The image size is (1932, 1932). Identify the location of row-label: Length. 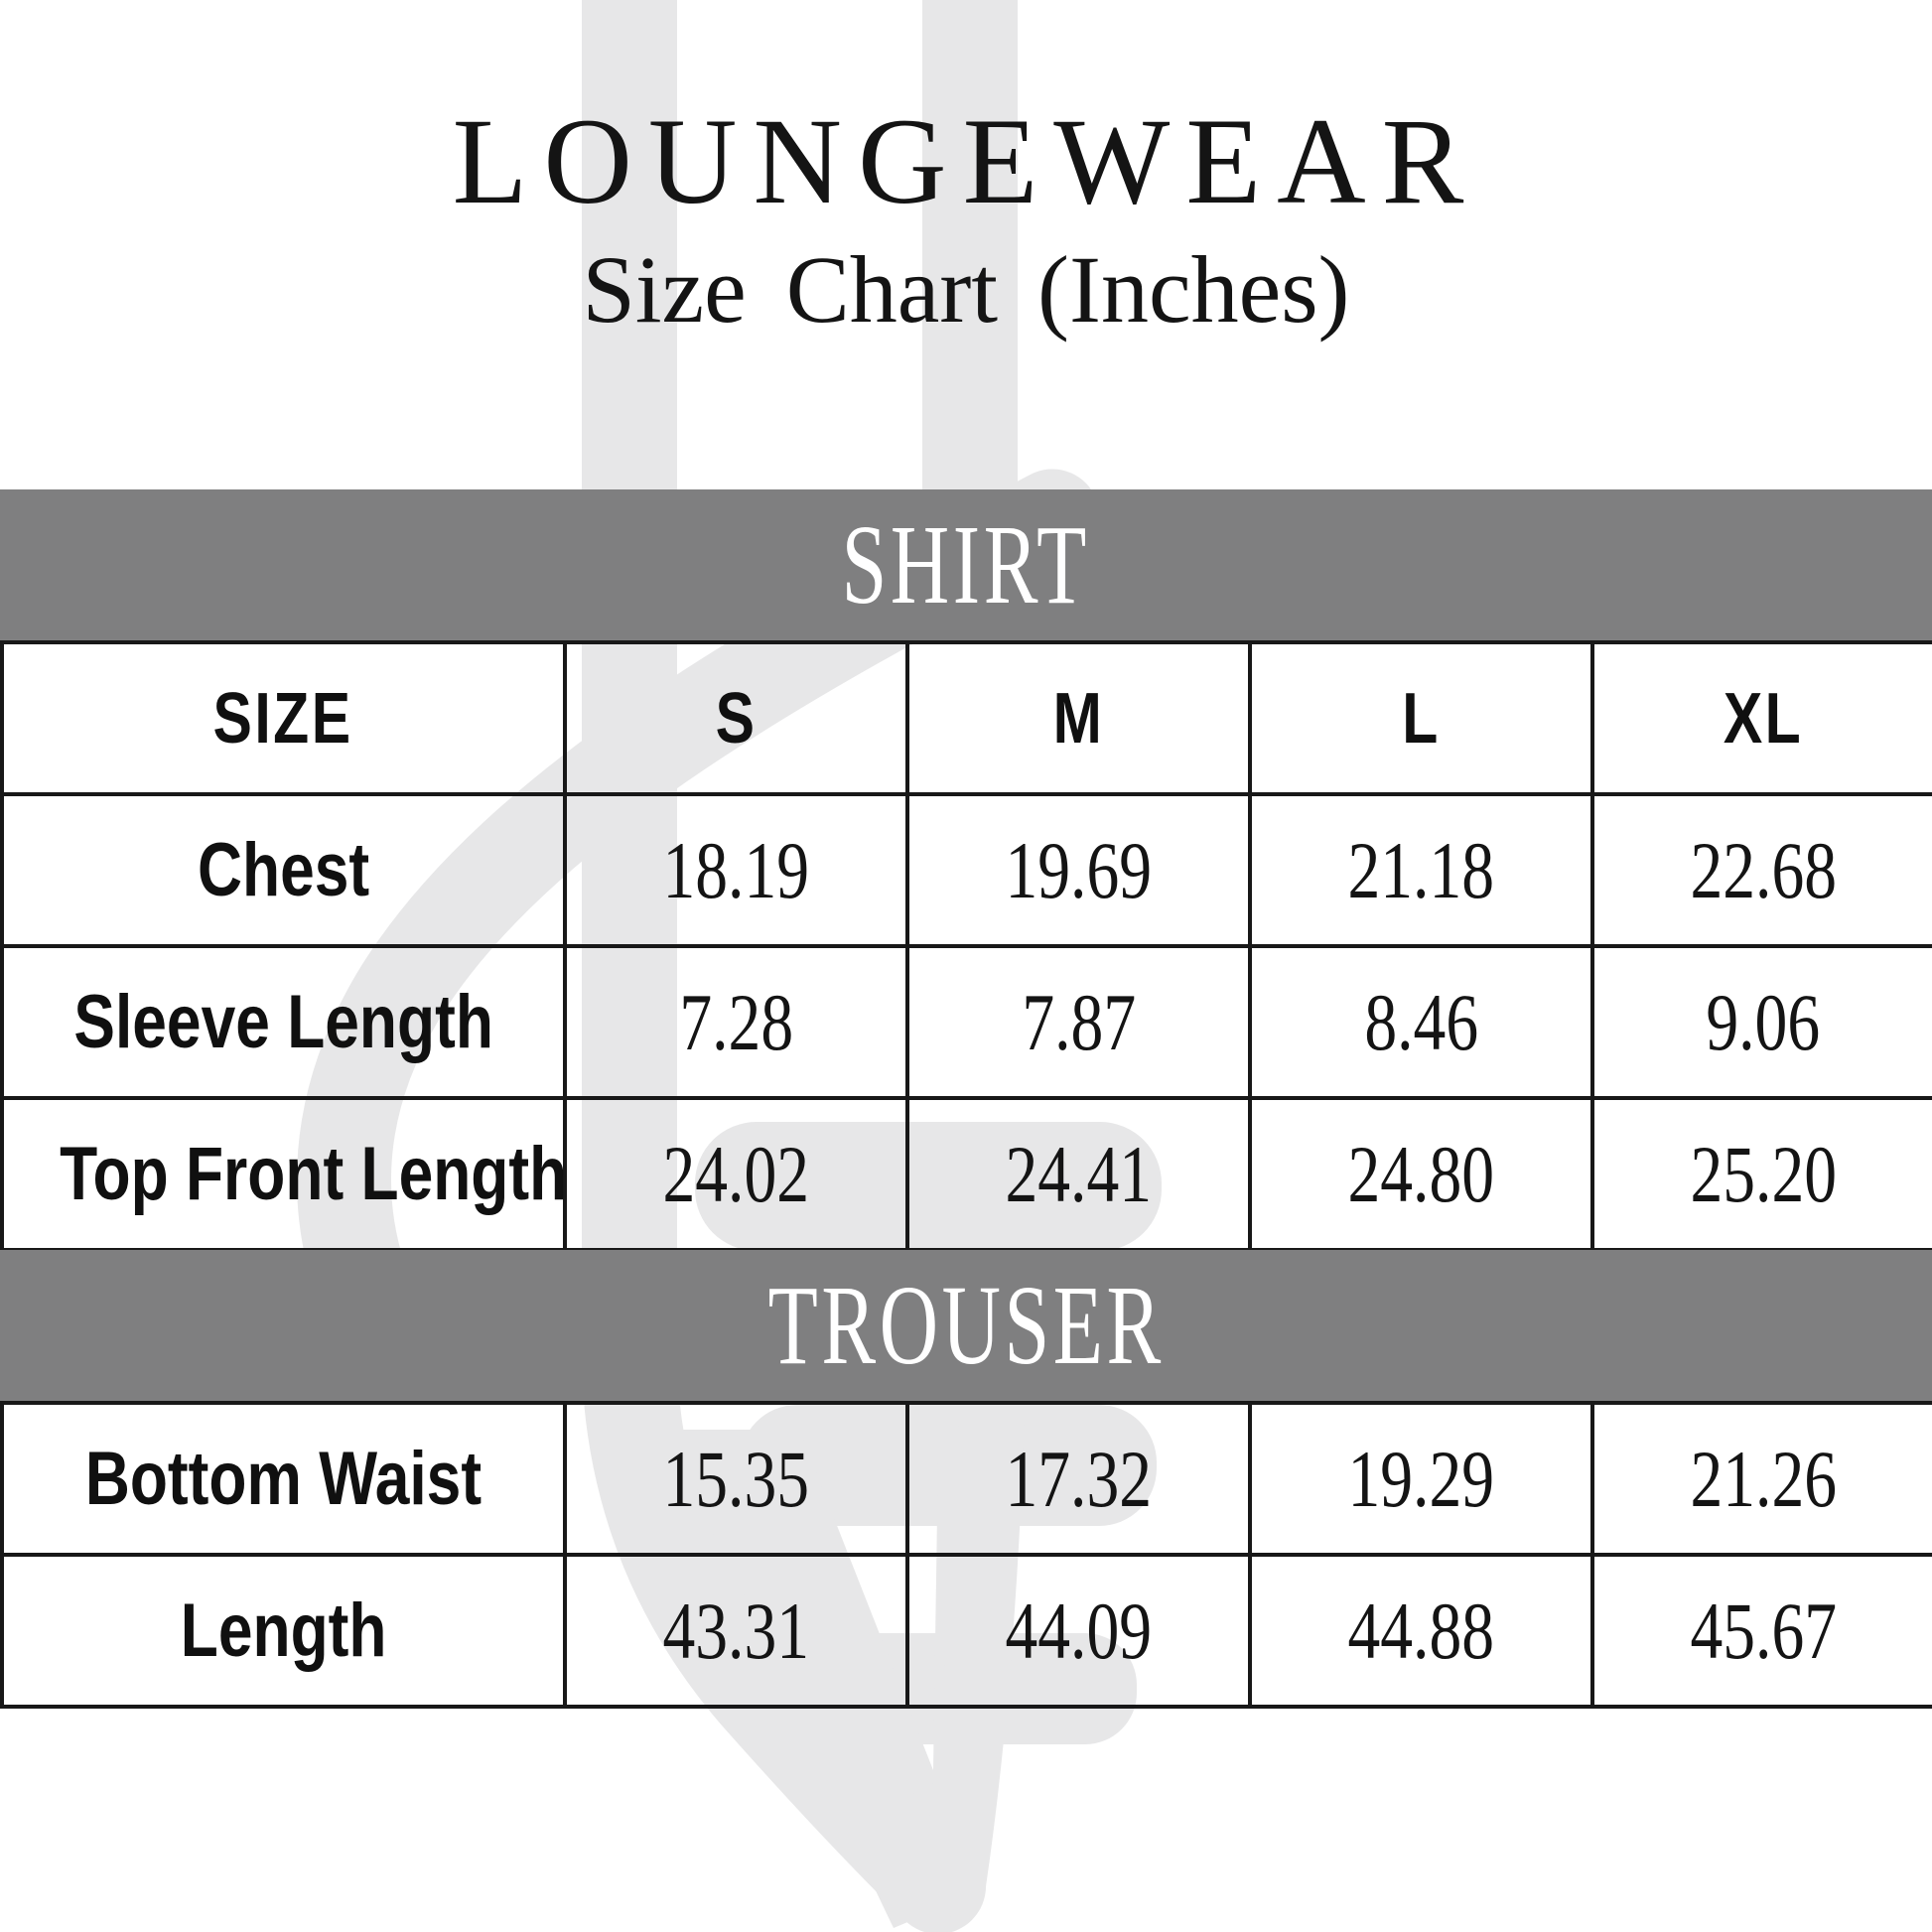
(283, 1631).